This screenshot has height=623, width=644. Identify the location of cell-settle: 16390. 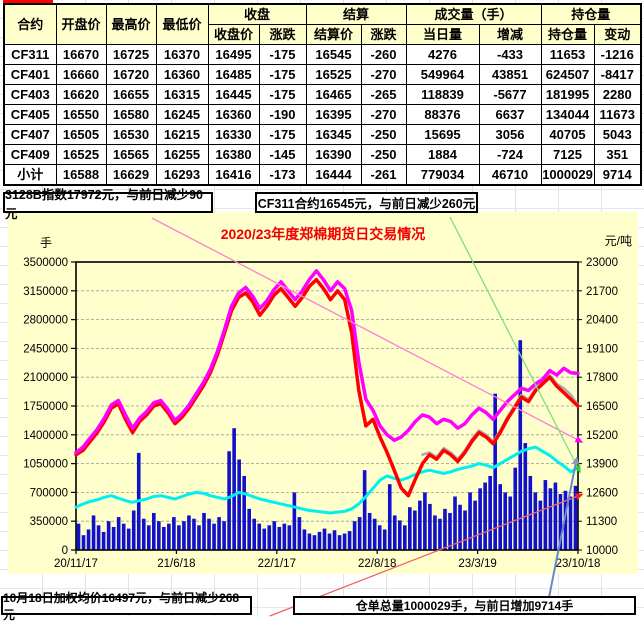
(333, 154).